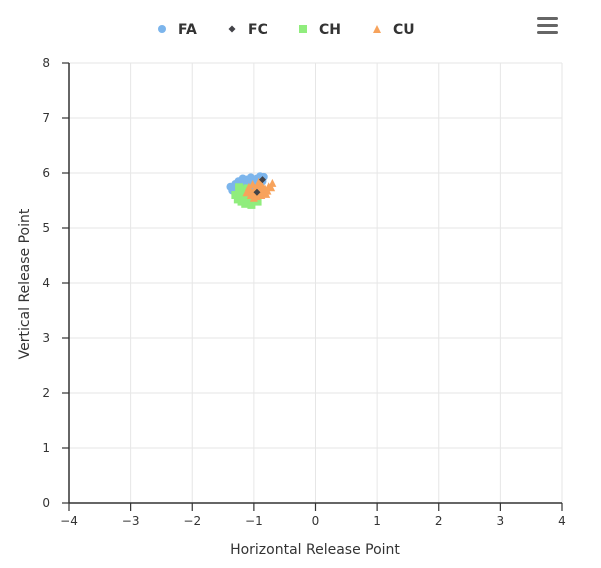  Describe the element at coordinates (46, 503) in the screenshot. I see `y-tick-label: 0` at that location.